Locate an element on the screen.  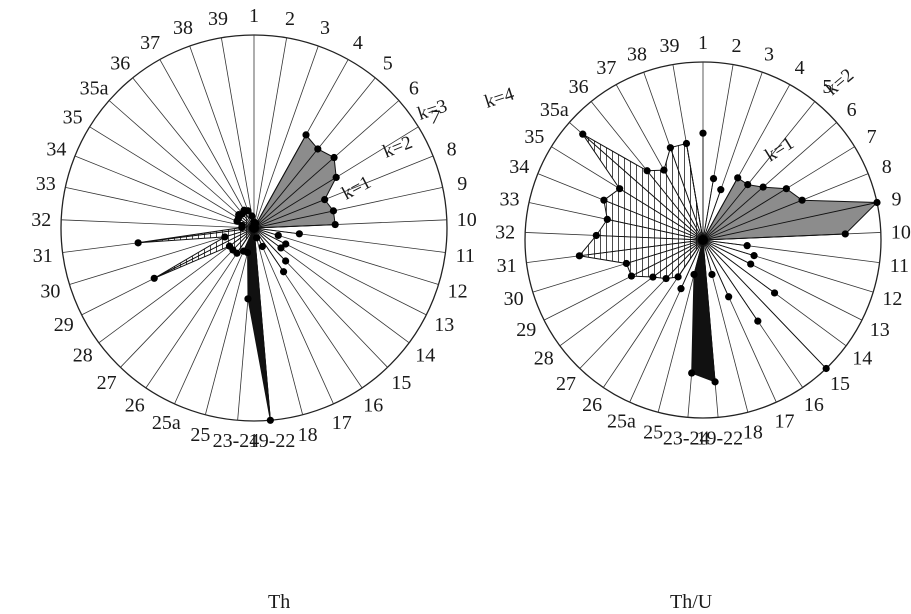
sector-label: 2 is located at coordinates (290, 19).